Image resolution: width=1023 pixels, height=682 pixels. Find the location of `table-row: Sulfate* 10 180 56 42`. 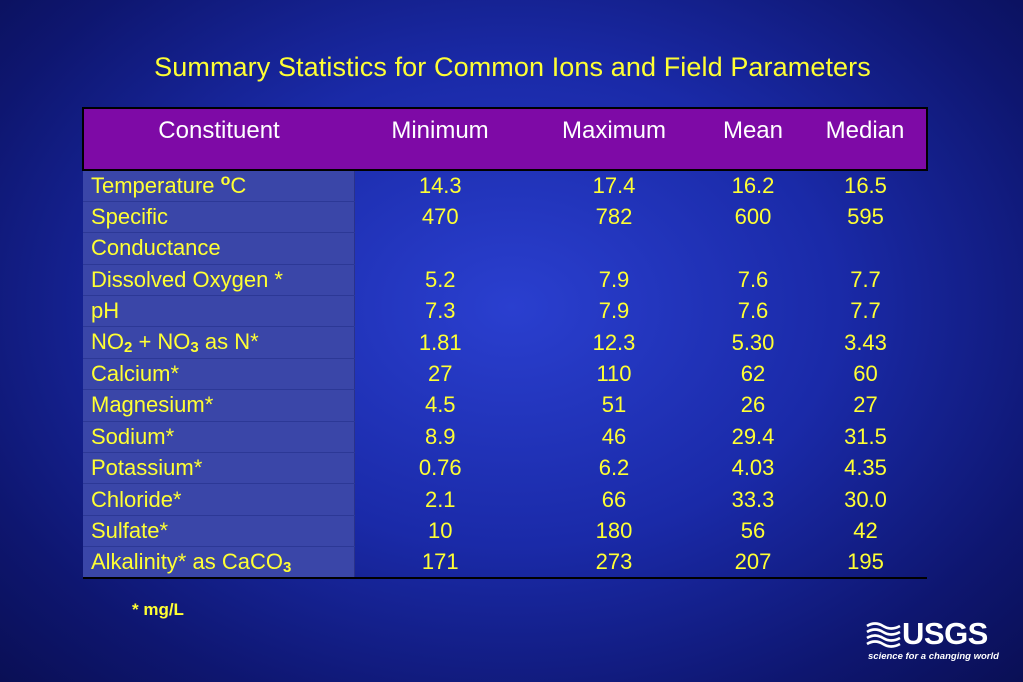

table-row: Sulfate* 10 180 56 42 is located at coordinates (505, 531).